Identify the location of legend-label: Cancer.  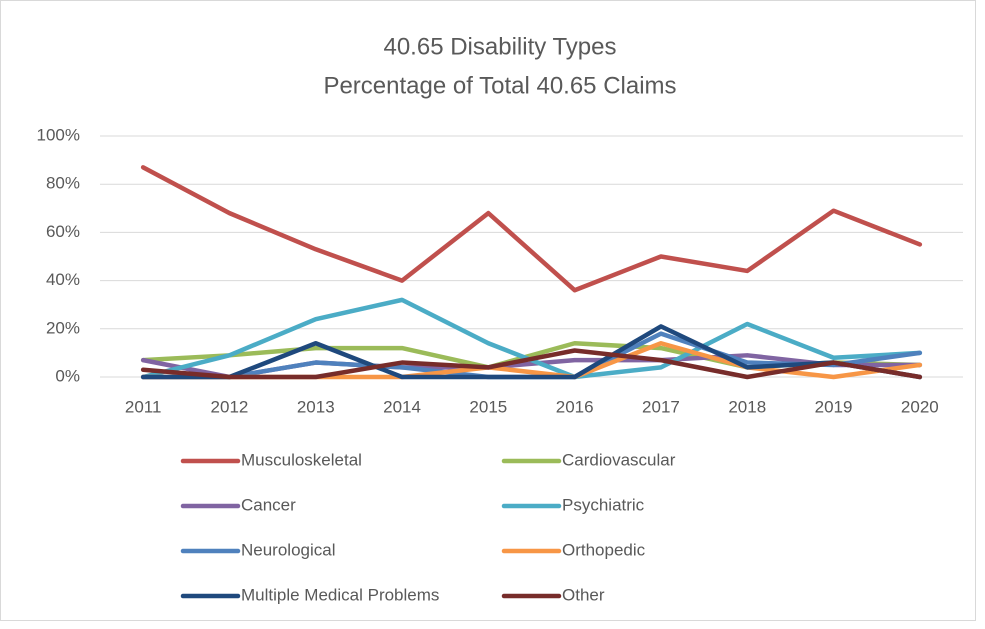
(268, 504).